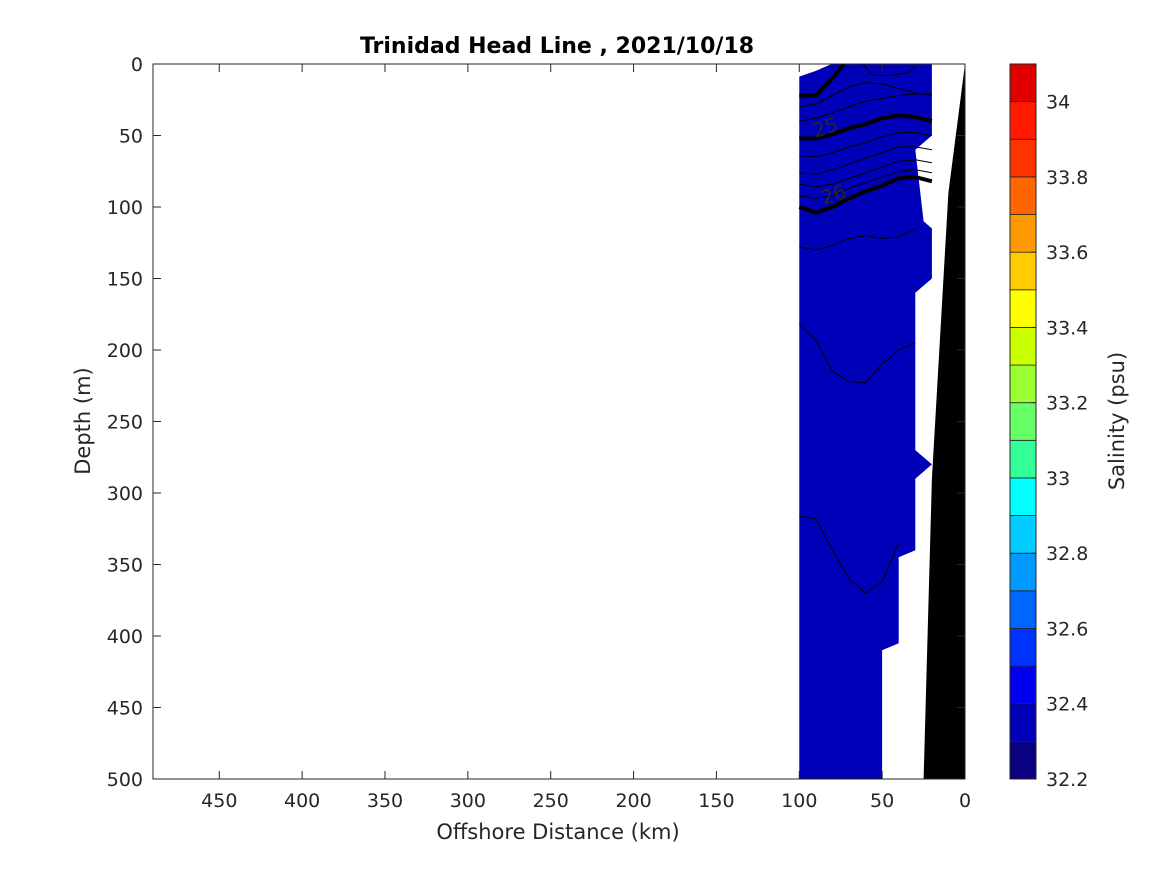  What do you see at coordinates (1048, 427) in the screenshot?
I see `colorbar: 32.2 32.4 32.6 32.8 33 33.2 33.4 33.6 33.8 34` at bounding box center [1048, 427].